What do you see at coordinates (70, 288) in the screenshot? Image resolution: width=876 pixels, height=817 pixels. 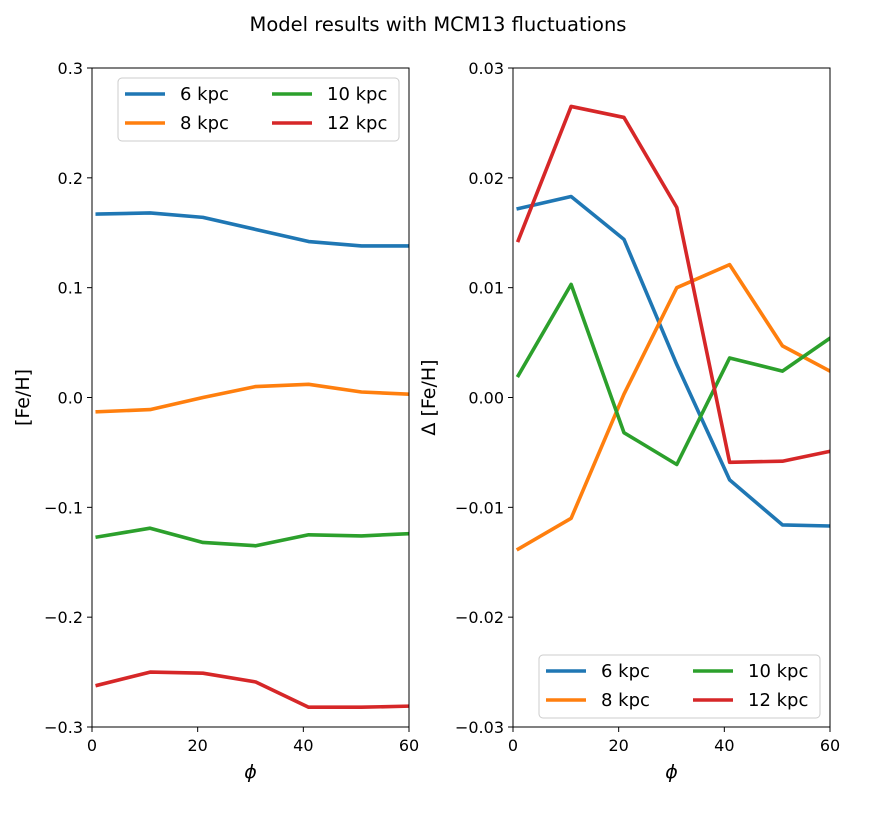 I see `left-y-tick-label: 0.1` at bounding box center [70, 288].